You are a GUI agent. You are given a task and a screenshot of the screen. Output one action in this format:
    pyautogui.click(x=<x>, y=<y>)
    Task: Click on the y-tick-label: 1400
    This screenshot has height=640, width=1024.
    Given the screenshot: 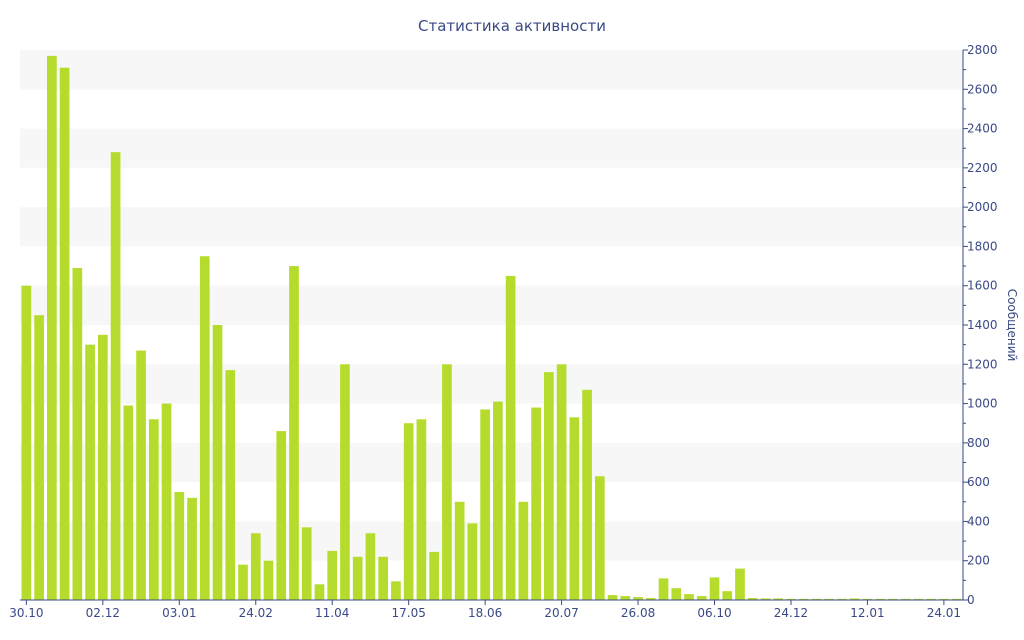 What is the action you would take?
    pyautogui.click(x=982, y=325)
    